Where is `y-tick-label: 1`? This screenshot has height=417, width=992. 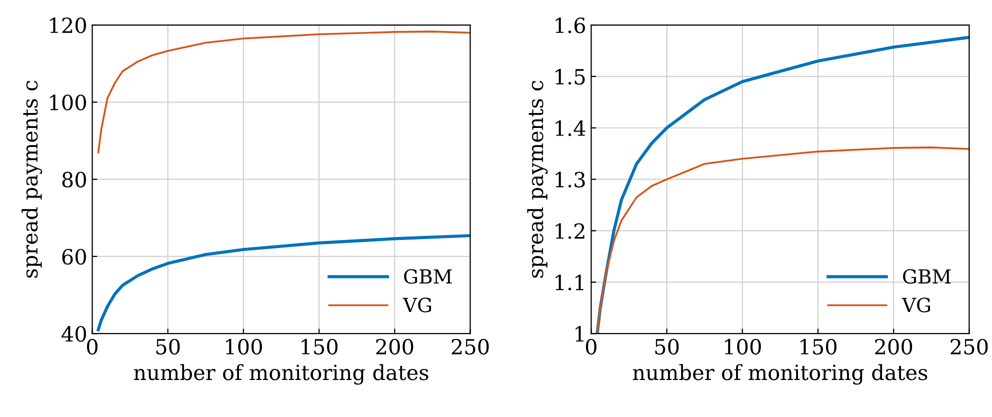 y-tick-label: 1 is located at coordinates (580, 334).